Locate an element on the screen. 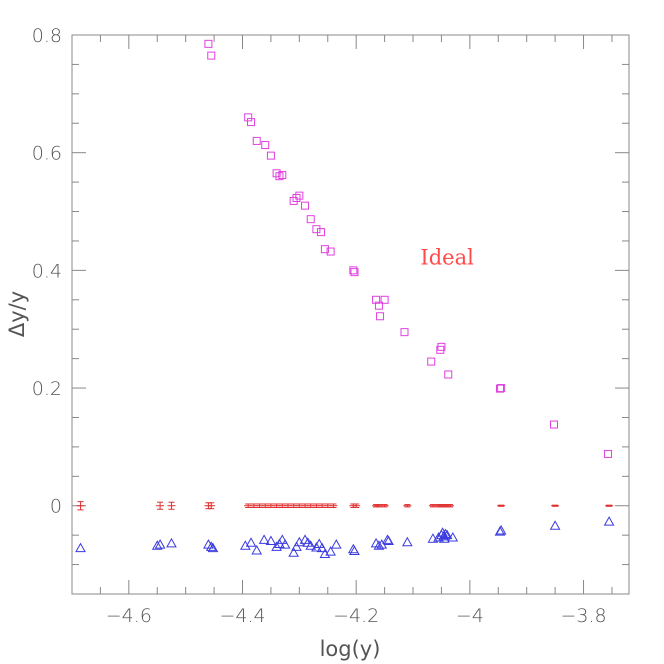 Image resolution: width=664 pixels, height=664 pixels. ideal-annotation: Ideal is located at coordinates (447, 257).